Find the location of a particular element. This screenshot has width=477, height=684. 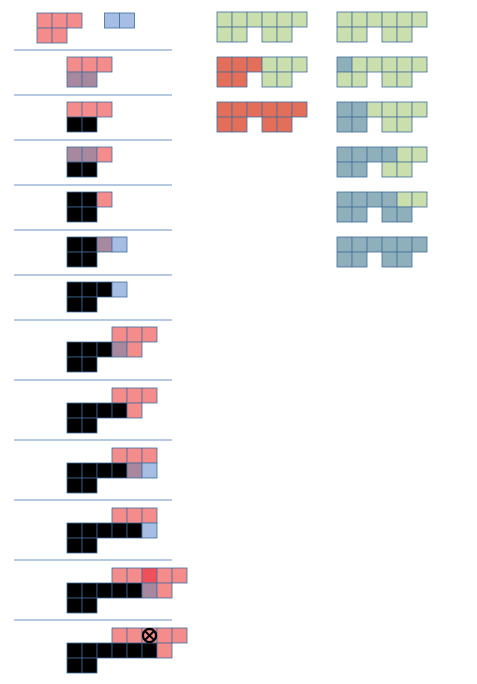

shape-b3 is located at coordinates (382, 117).